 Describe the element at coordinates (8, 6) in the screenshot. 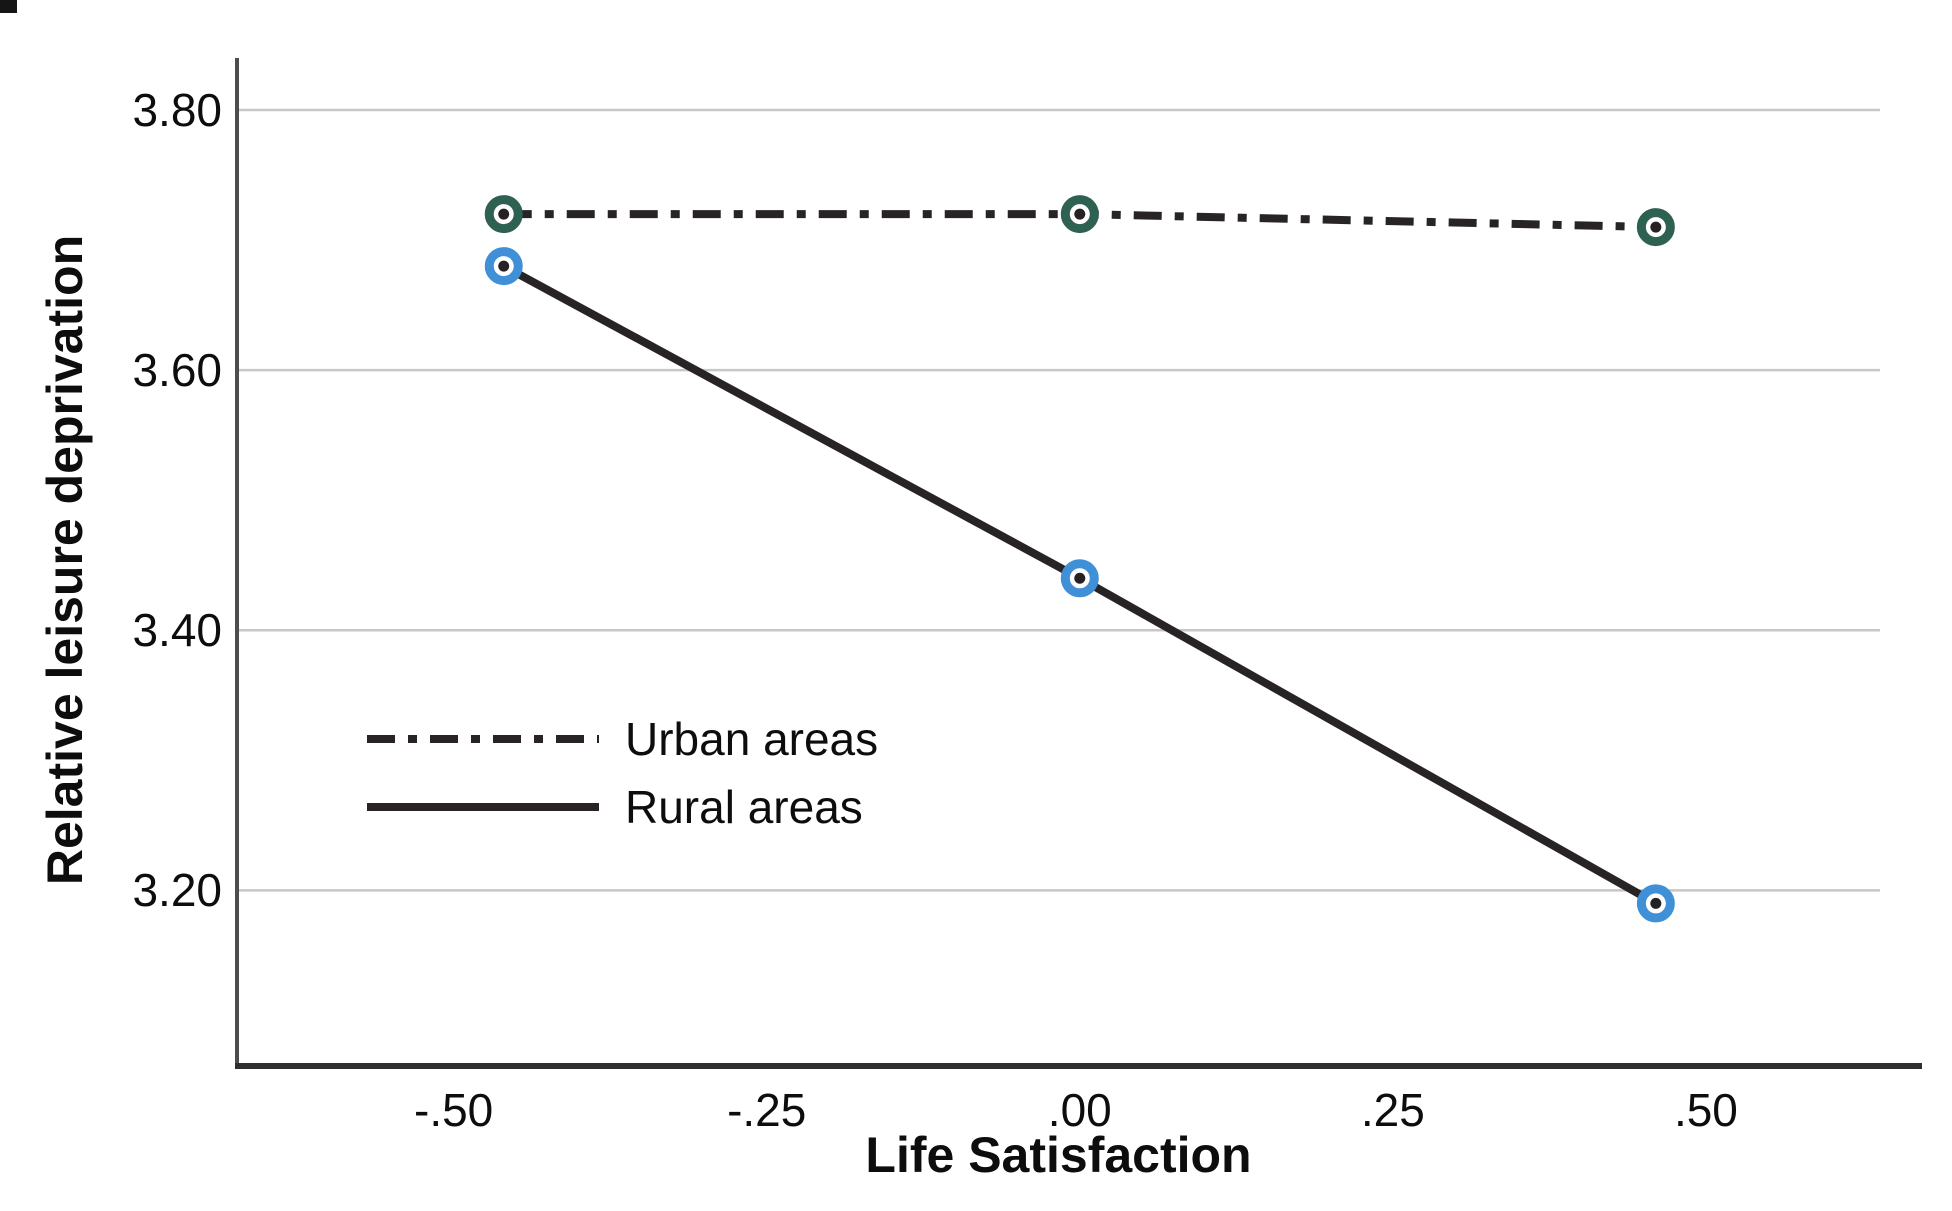

I see `corner-mark` at that location.